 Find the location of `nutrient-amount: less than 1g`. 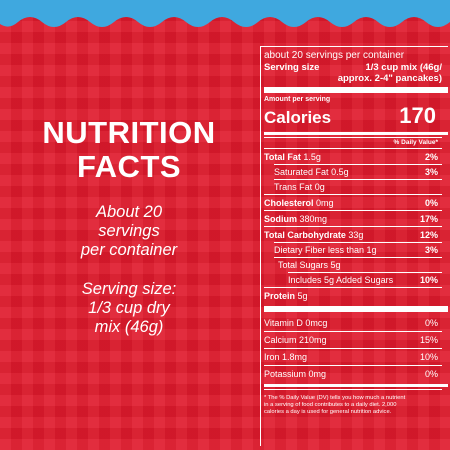

nutrient-amount: less than 1g is located at coordinates (352, 249).